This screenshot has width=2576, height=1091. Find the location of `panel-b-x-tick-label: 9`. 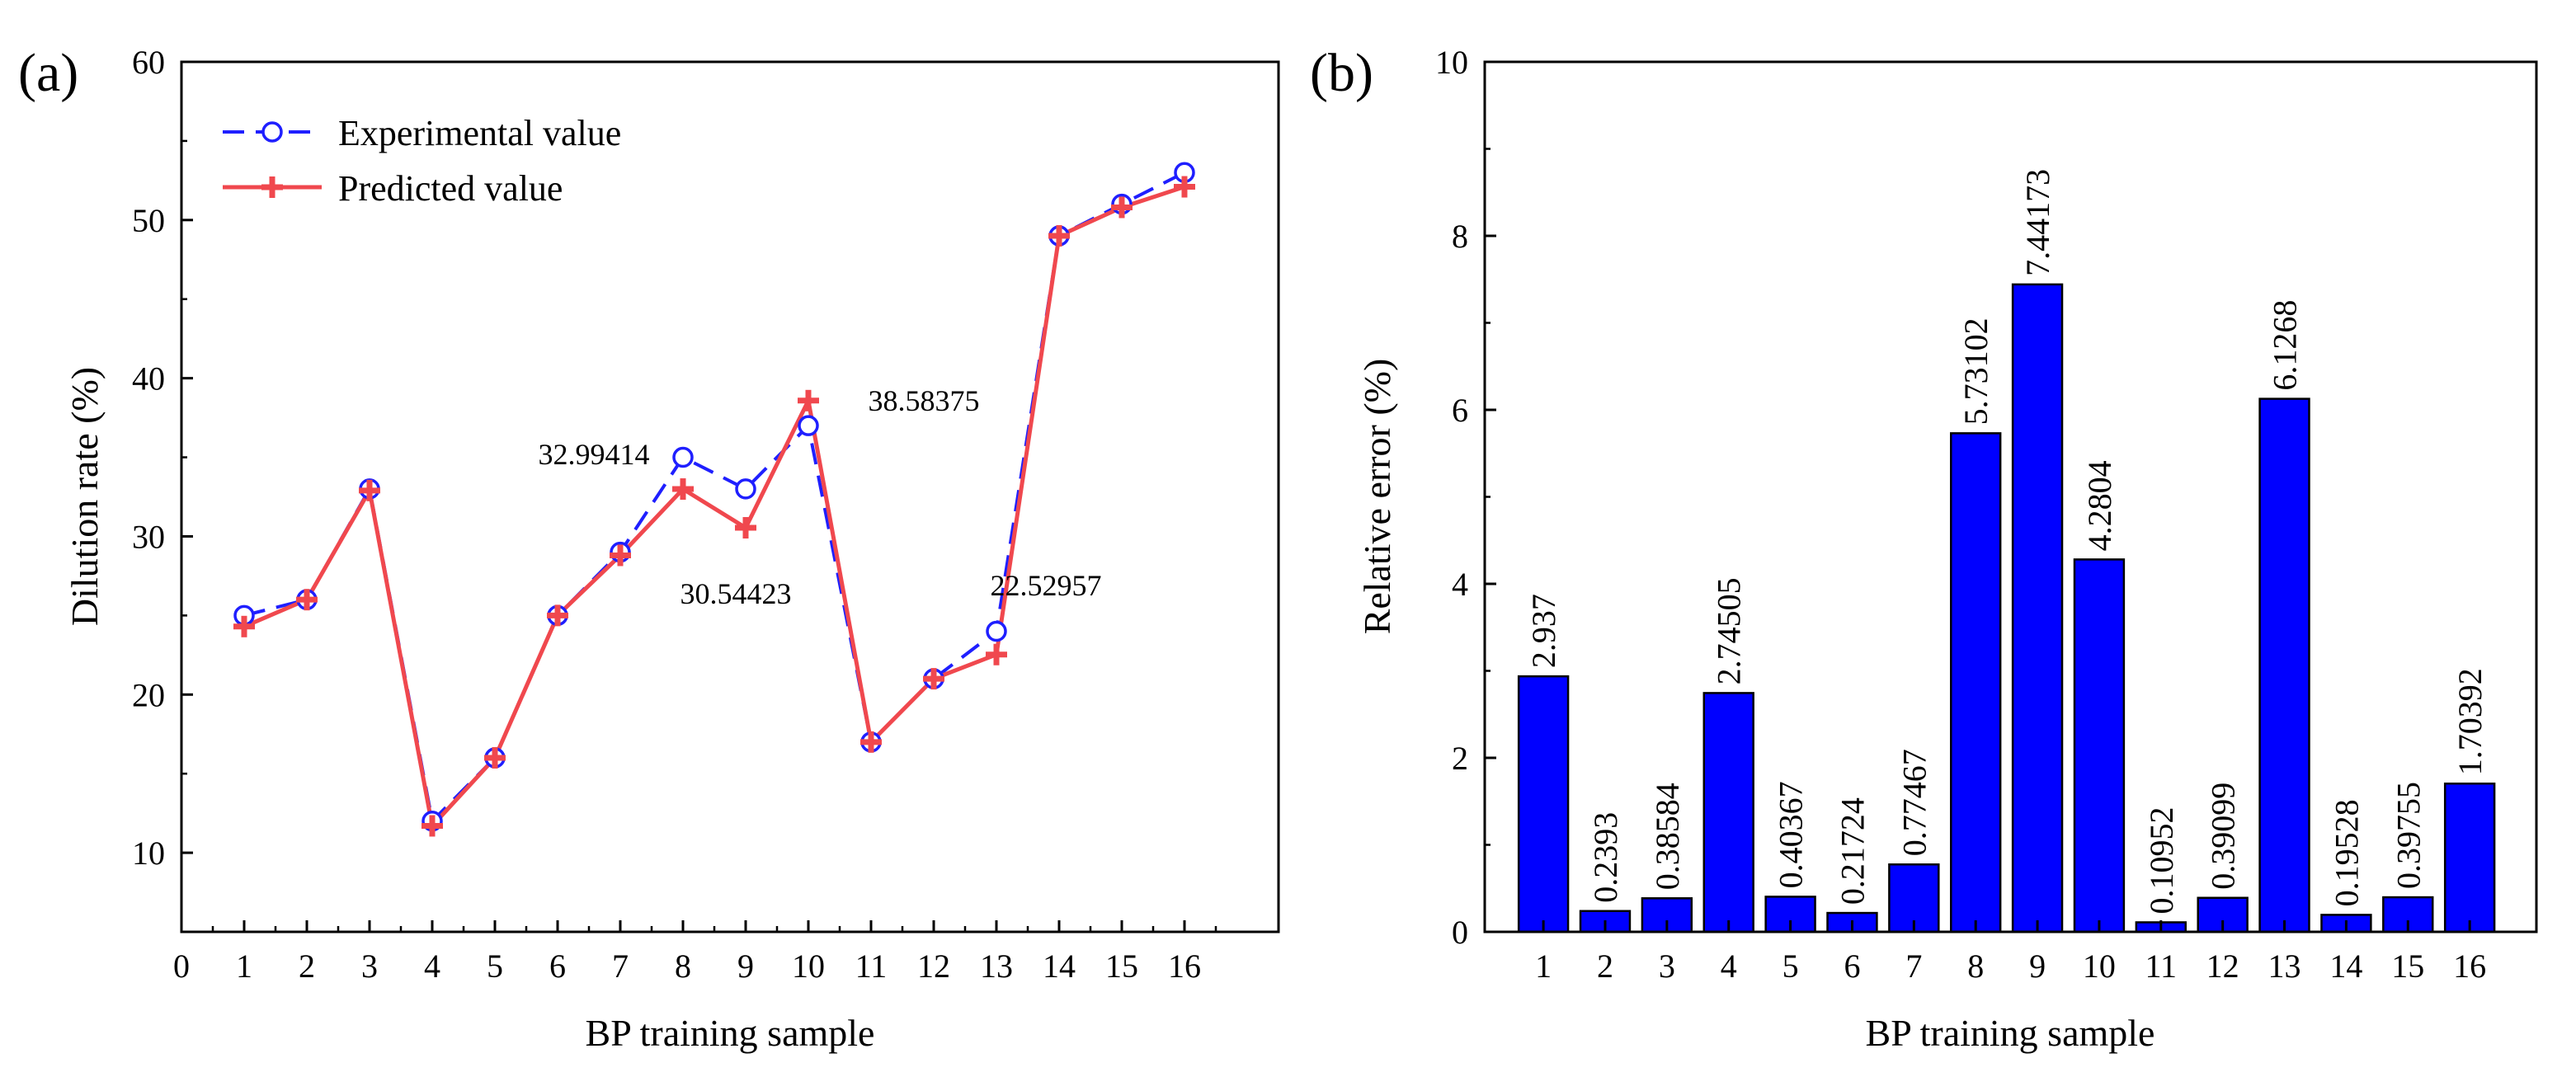

panel-b-x-tick-label: 9 is located at coordinates (2037, 967).